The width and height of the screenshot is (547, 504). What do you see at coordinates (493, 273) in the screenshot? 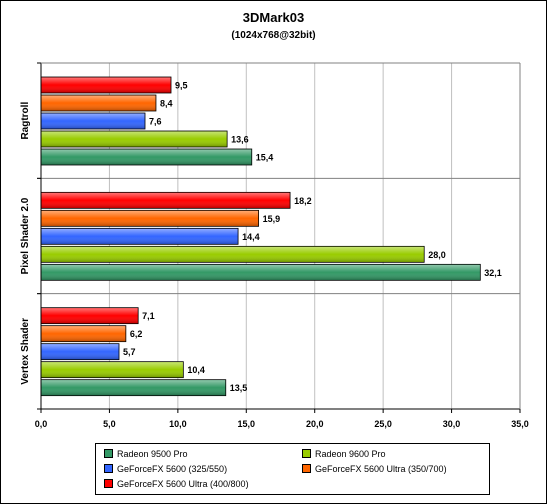
I see `data-label: 32,1` at bounding box center [493, 273].